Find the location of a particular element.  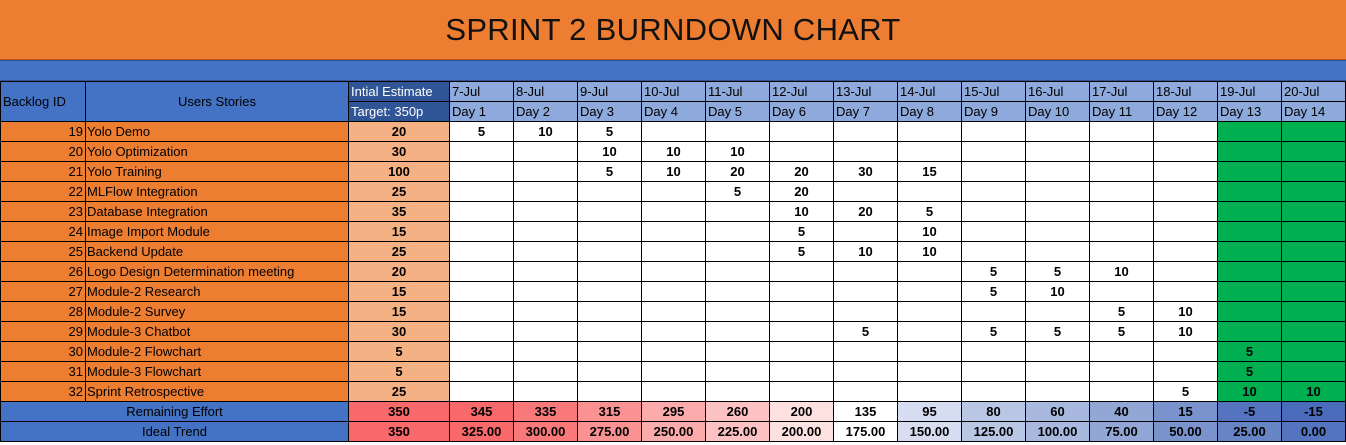

ideal-trend-cell: 300.00 is located at coordinates (545, 431).